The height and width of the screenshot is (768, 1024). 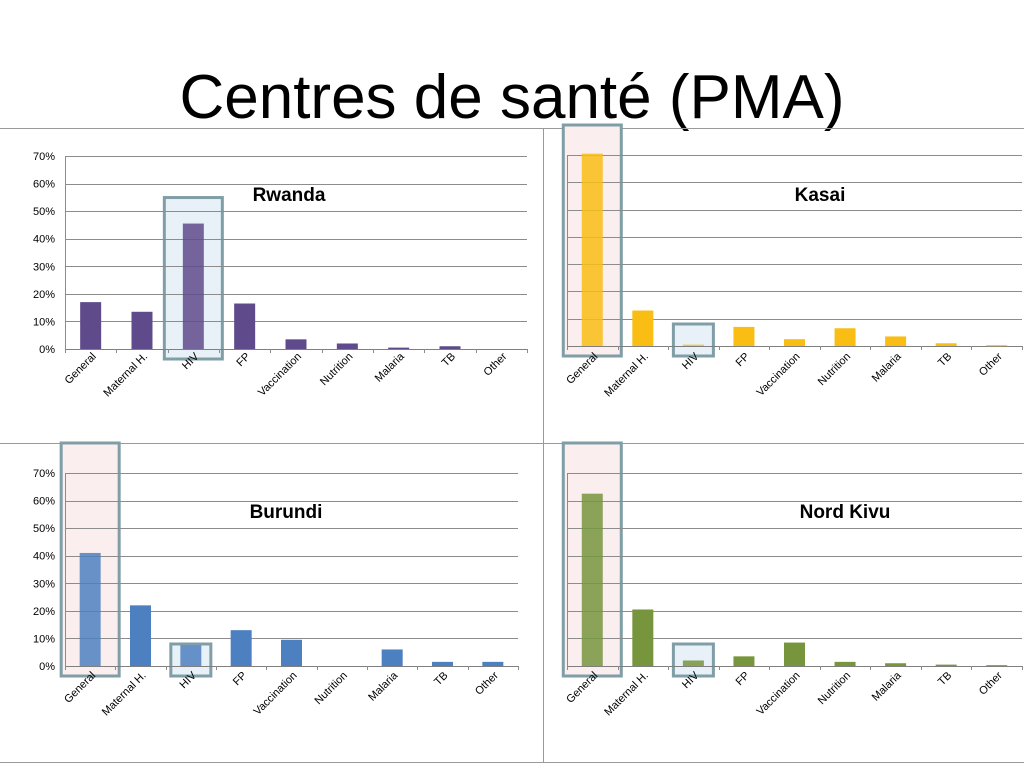 What do you see at coordinates (512, 97) in the screenshot?
I see `page-title: Centres de santé (PMA)` at bounding box center [512, 97].